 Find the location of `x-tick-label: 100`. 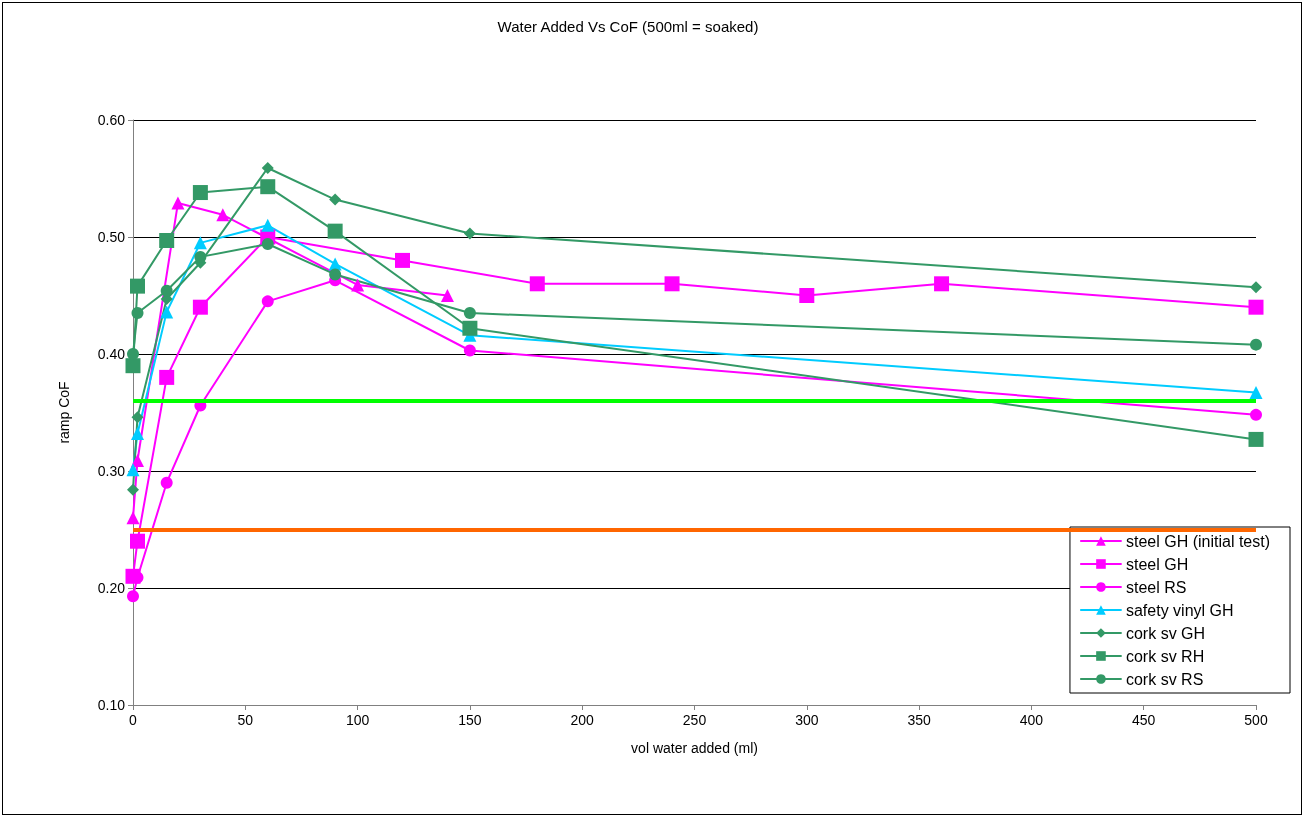

x-tick-label: 100 is located at coordinates (357, 720).